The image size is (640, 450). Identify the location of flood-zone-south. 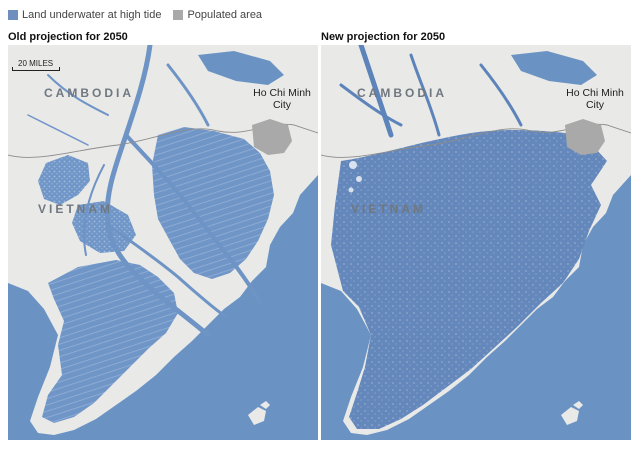
(110, 341).